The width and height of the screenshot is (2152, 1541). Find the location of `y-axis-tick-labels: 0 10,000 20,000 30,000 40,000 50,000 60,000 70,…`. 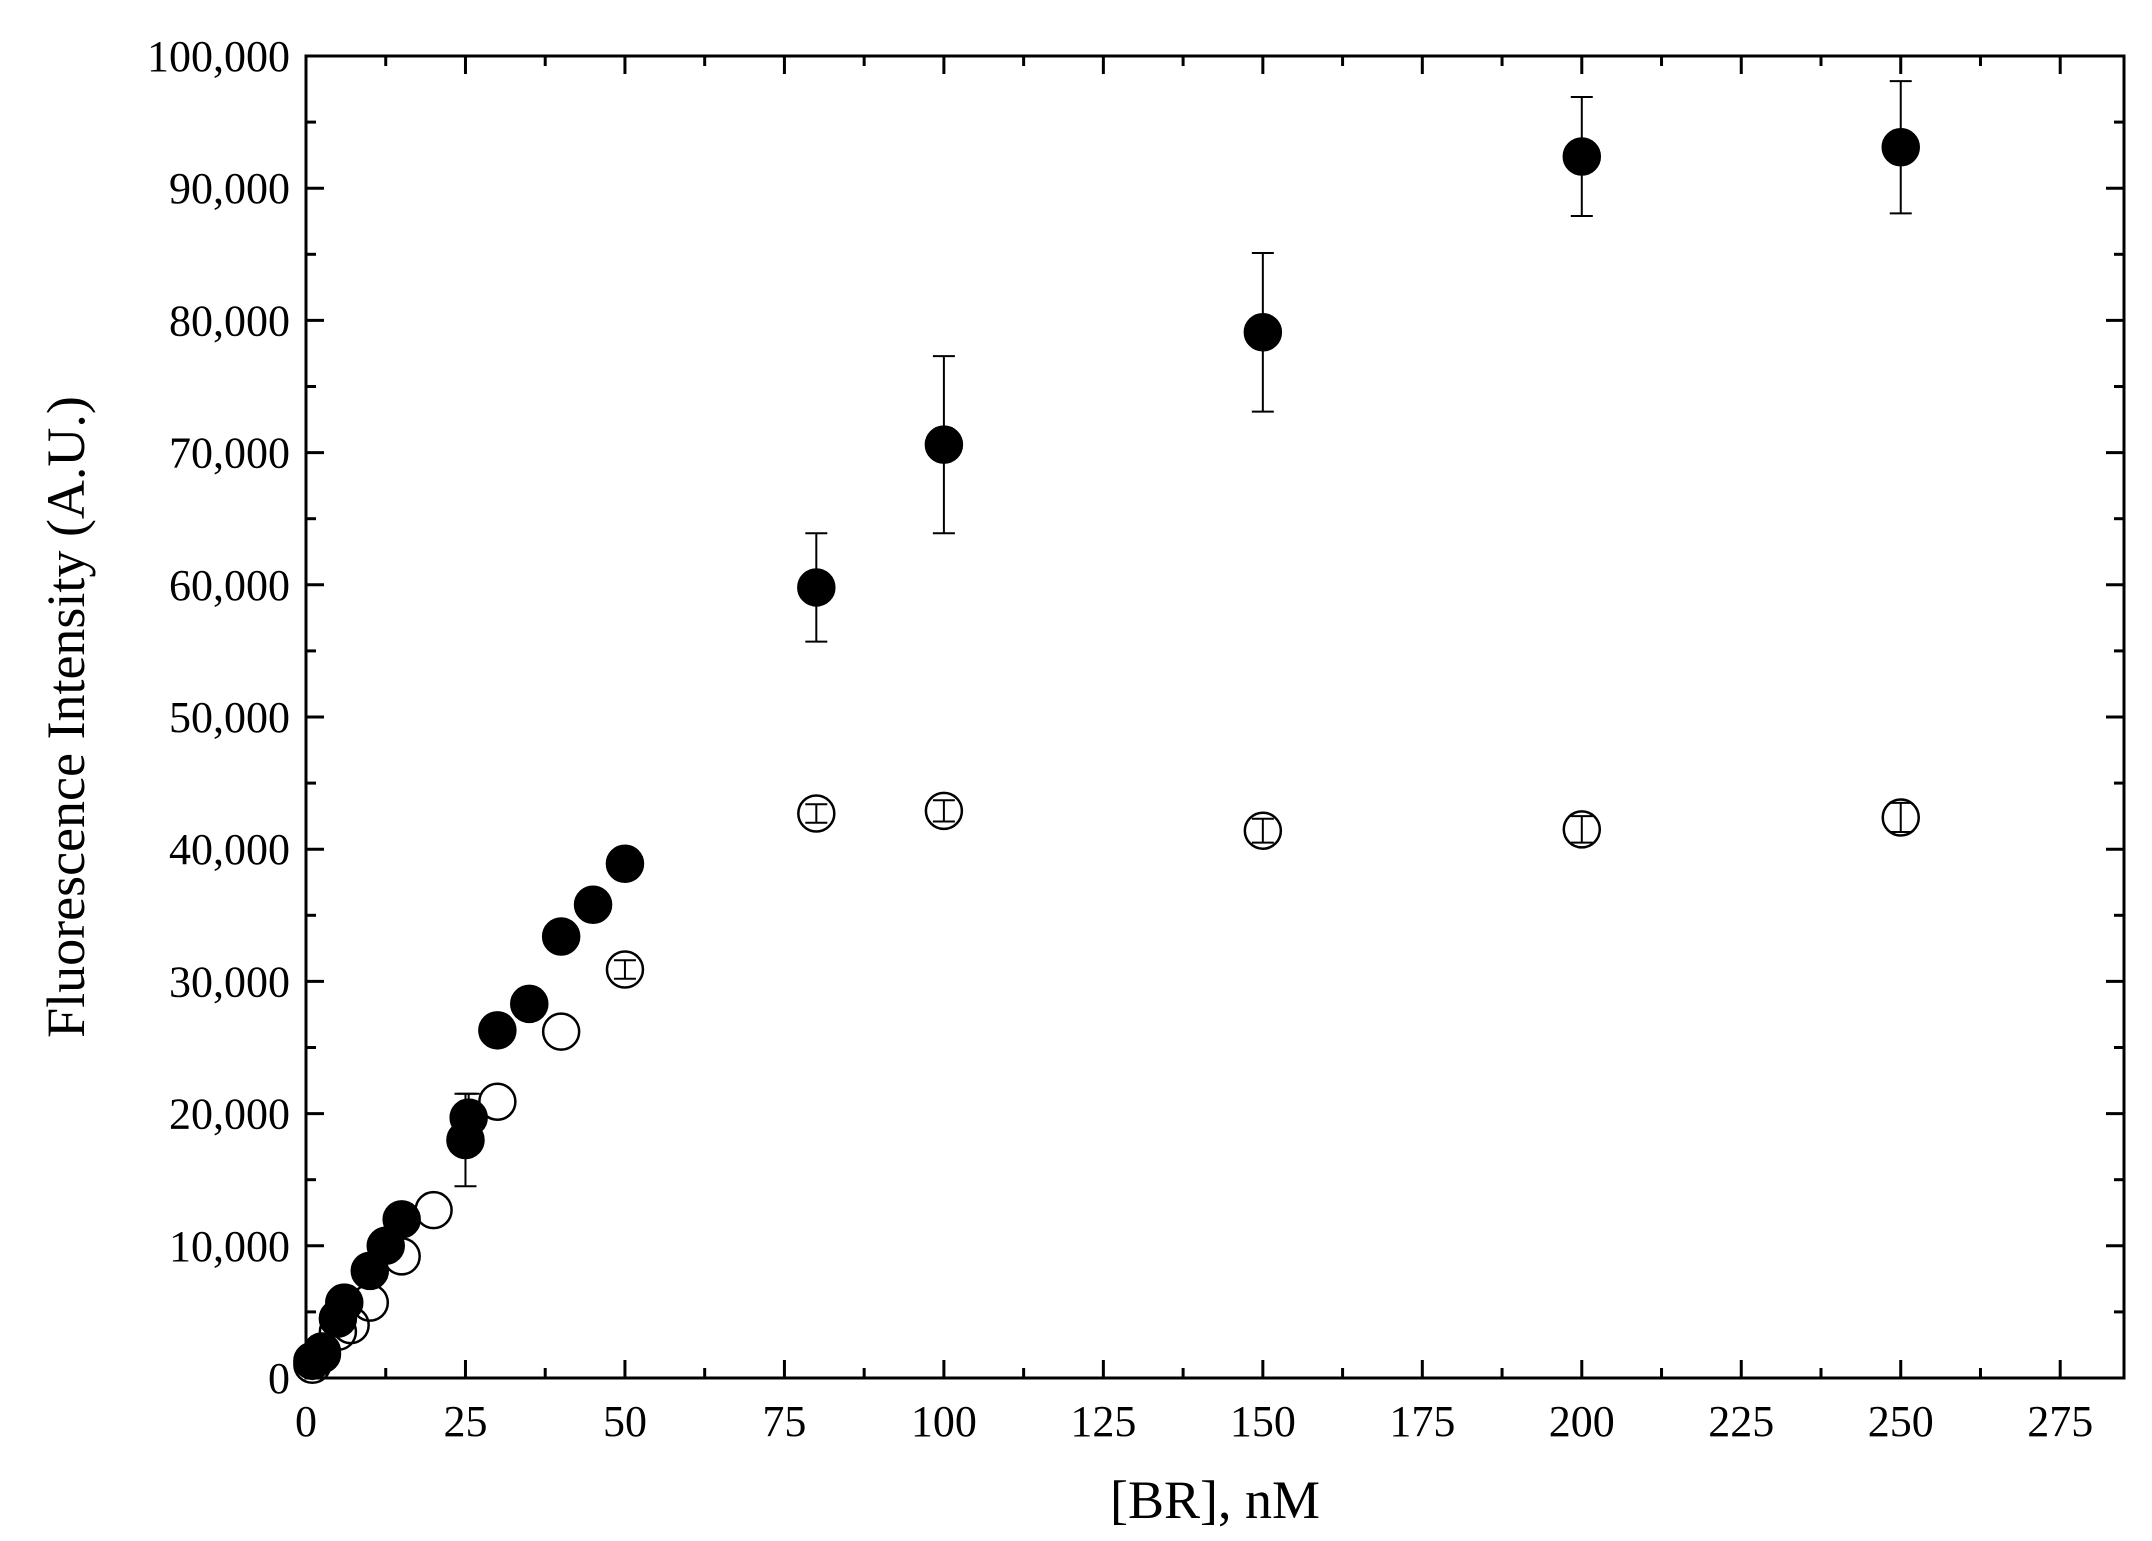

y-axis-tick-labels: 0 10,000 20,000 30,000 40,000 50,000 60,000 70,… is located at coordinates (218, 717).